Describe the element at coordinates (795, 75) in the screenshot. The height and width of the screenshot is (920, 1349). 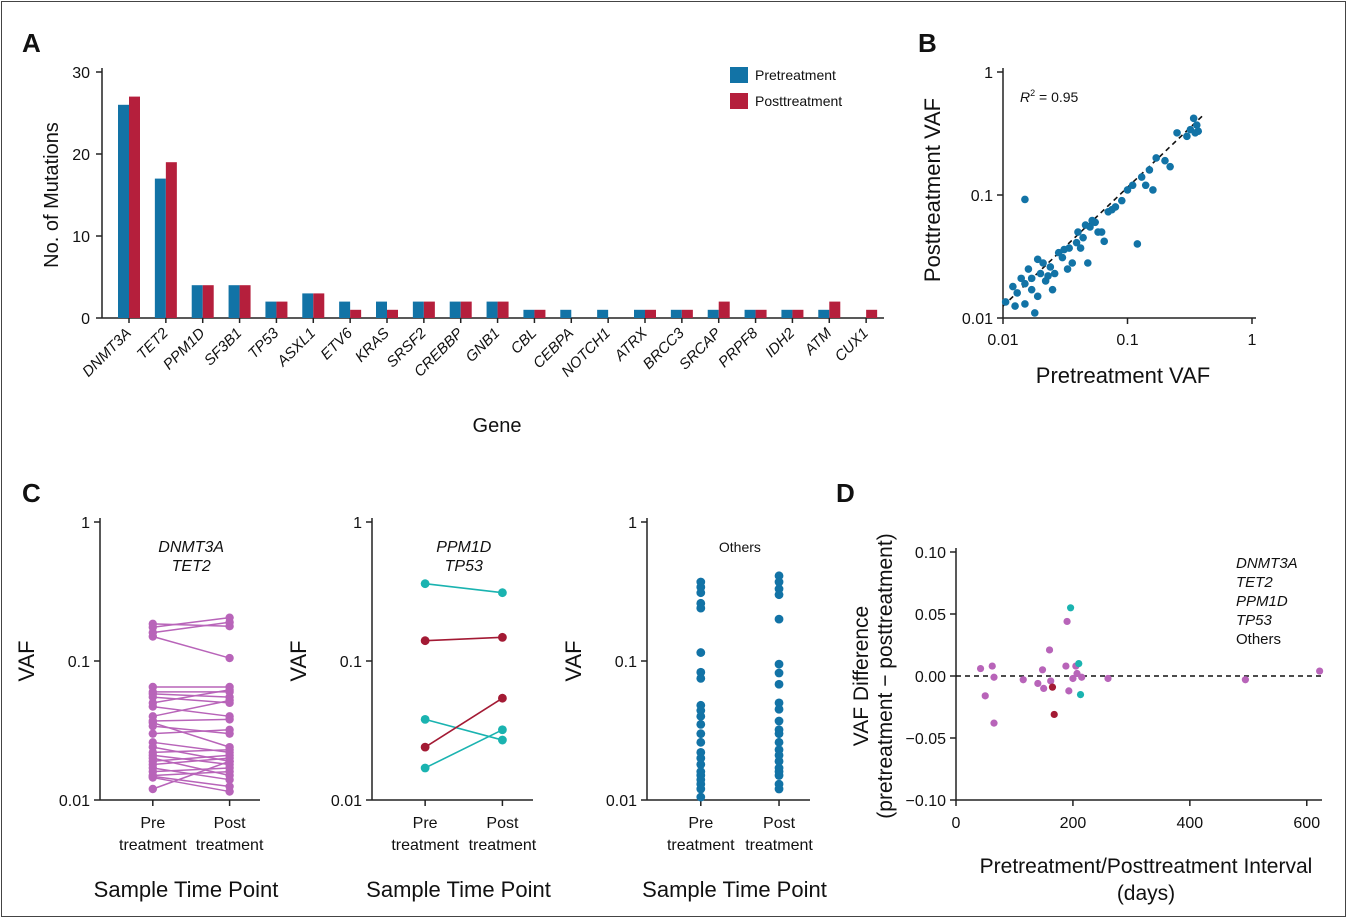
I see `legend-label-pretreatment: Pretreatment` at that location.